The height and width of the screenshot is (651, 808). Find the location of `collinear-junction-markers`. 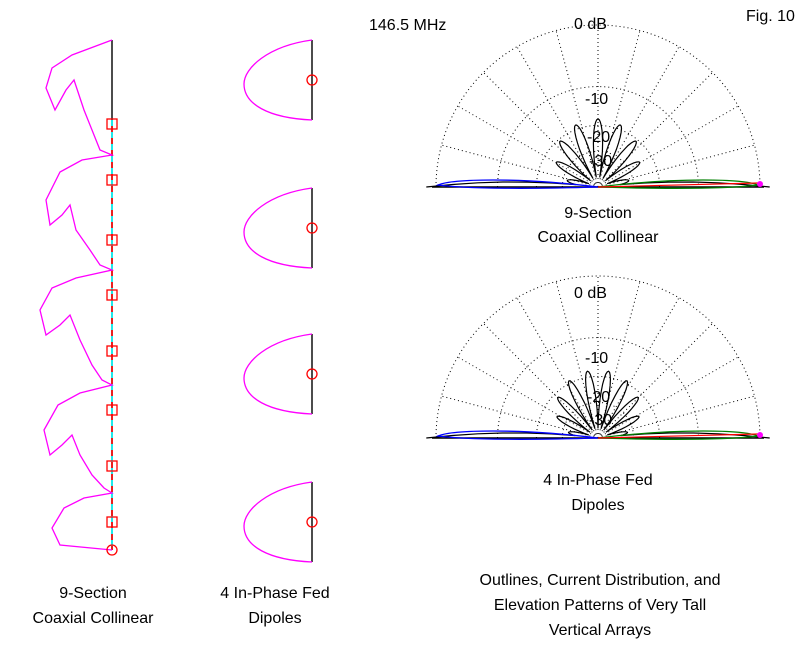

collinear-junction-markers is located at coordinates (112, 323).